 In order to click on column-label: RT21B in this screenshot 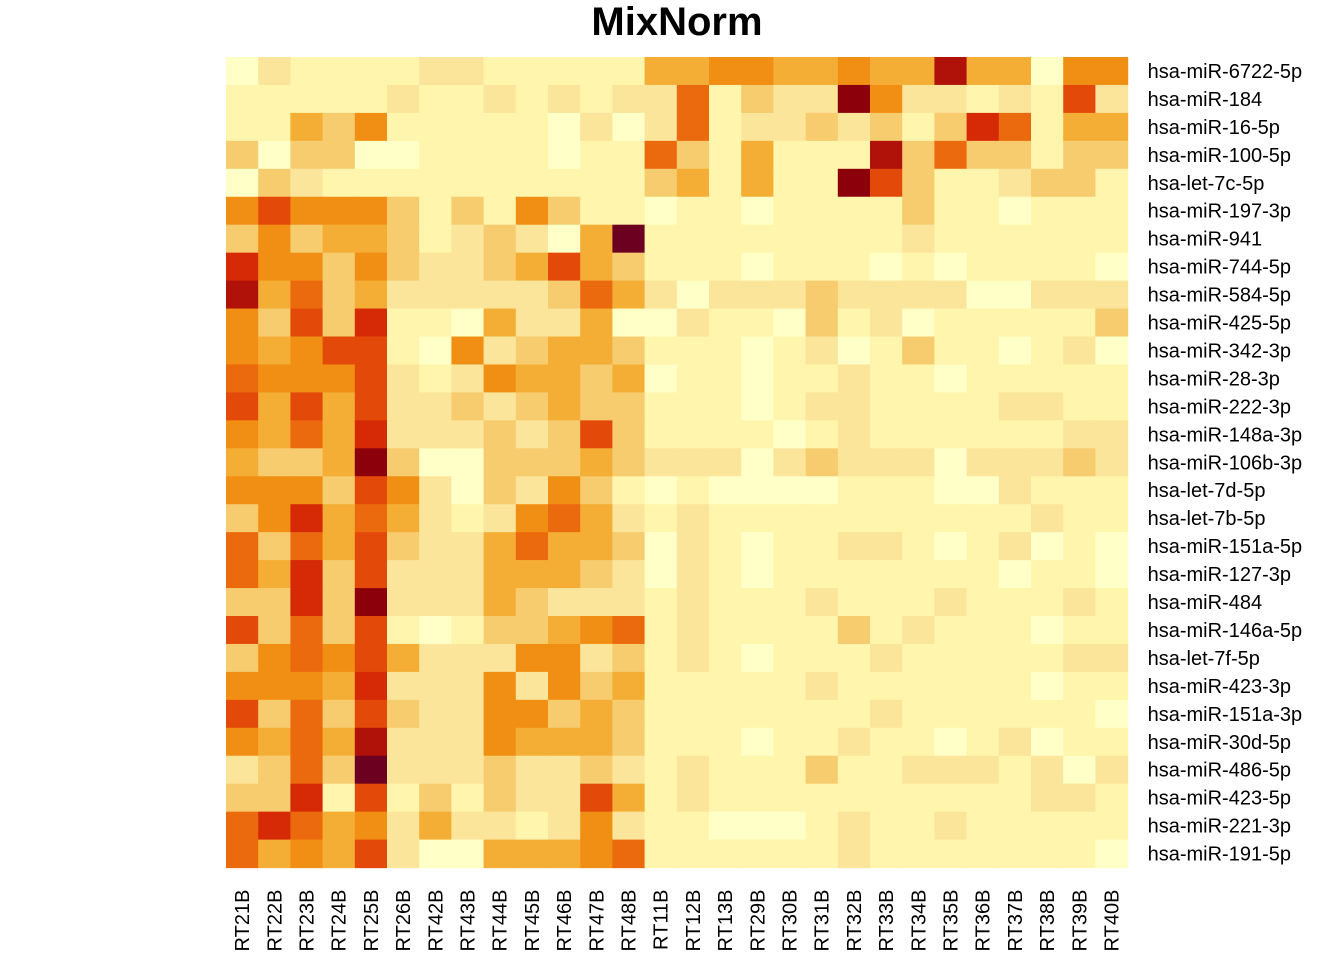, I will do `click(243, 921)`.